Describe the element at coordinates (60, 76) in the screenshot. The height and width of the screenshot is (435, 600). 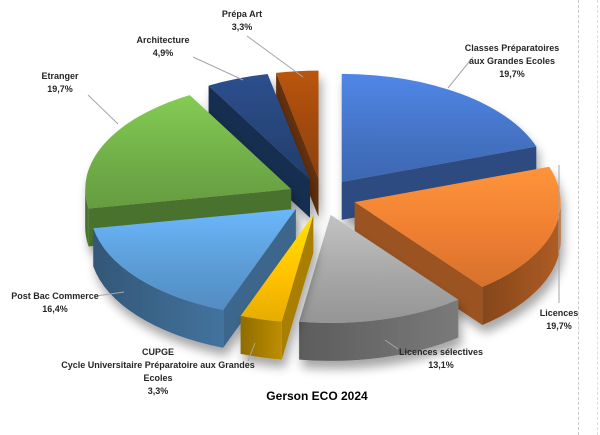
I see `label-text: Etranger` at that location.